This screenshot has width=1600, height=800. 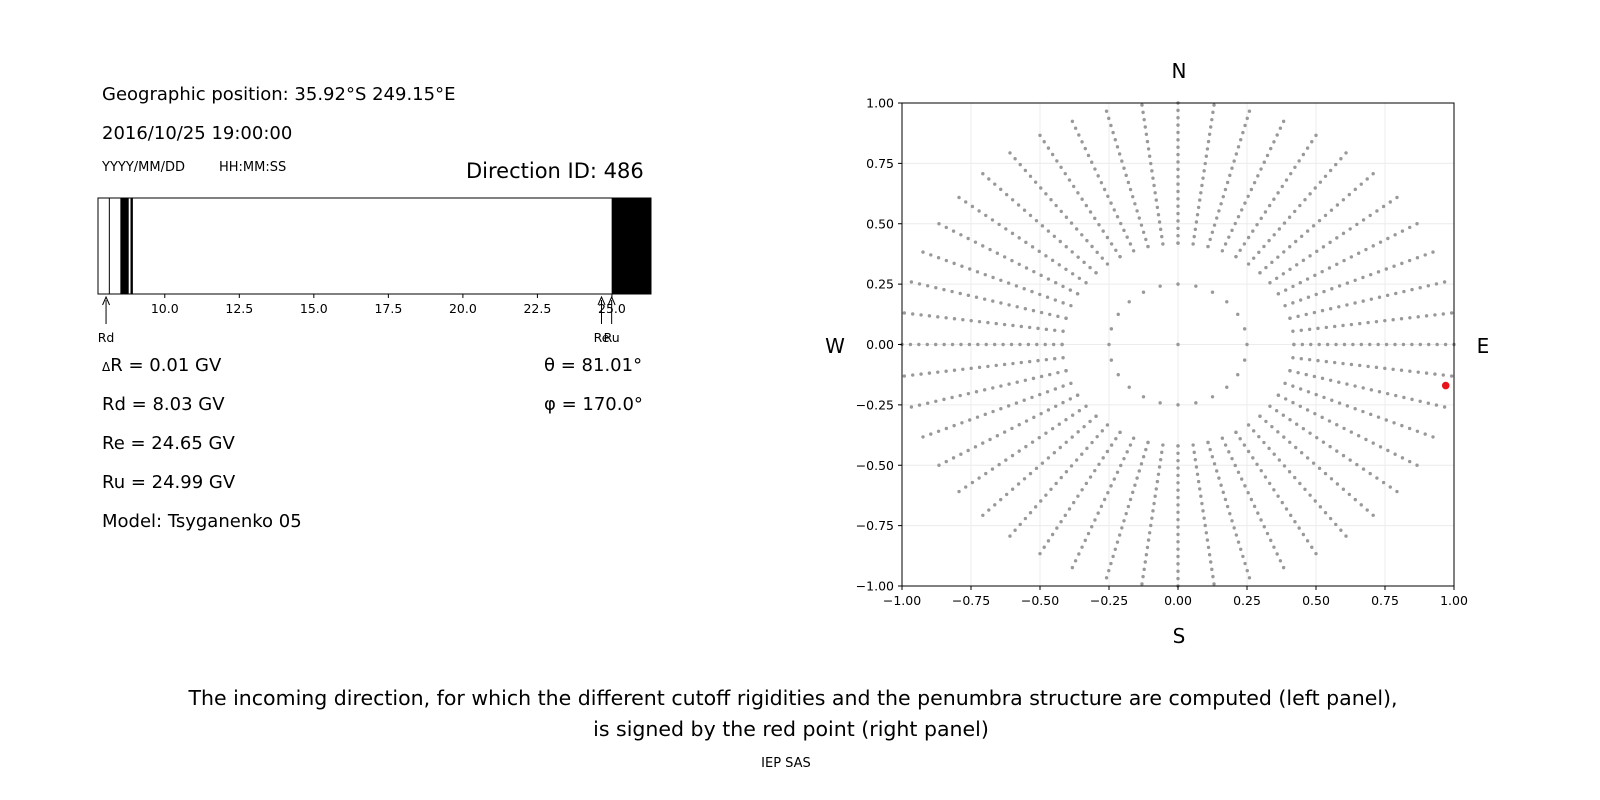 What do you see at coordinates (374, 246) in the screenshot?
I see `bar-frame` at bounding box center [374, 246].